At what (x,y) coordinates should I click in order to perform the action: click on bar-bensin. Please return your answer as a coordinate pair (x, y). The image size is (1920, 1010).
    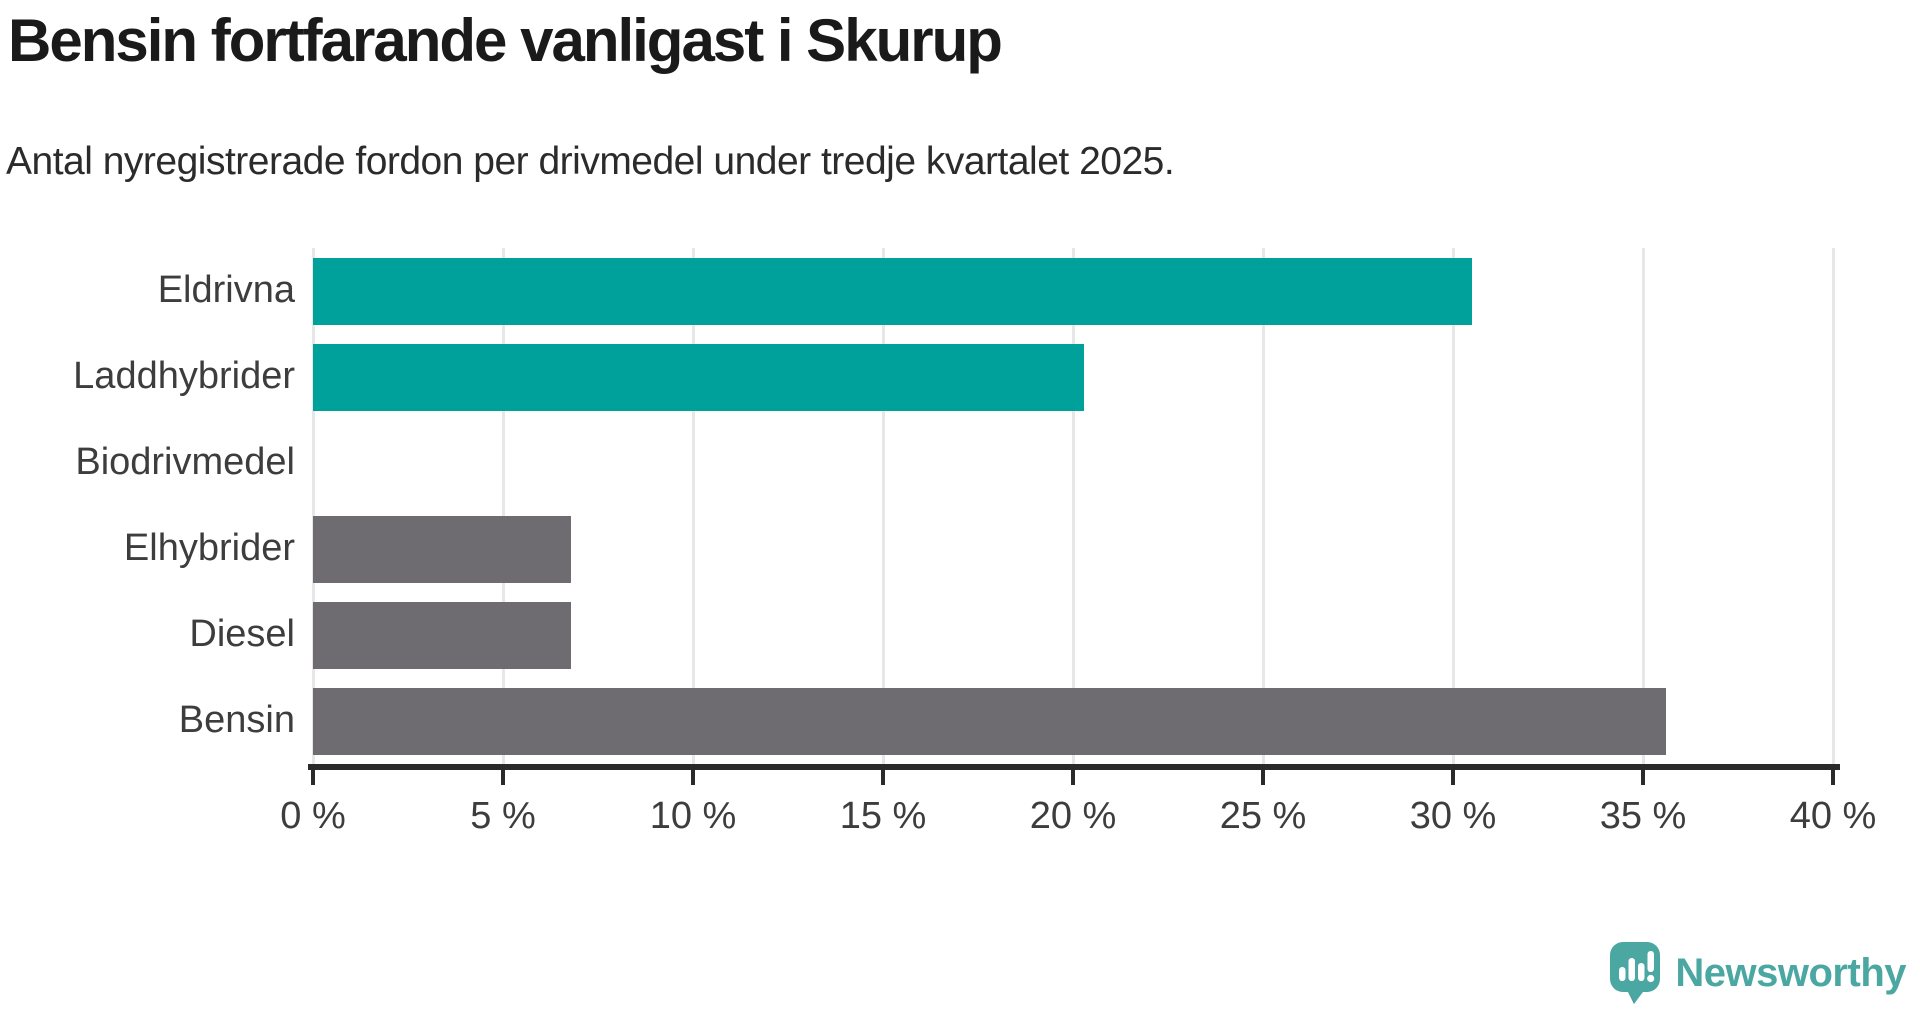
    Looking at the image, I should click on (989, 721).